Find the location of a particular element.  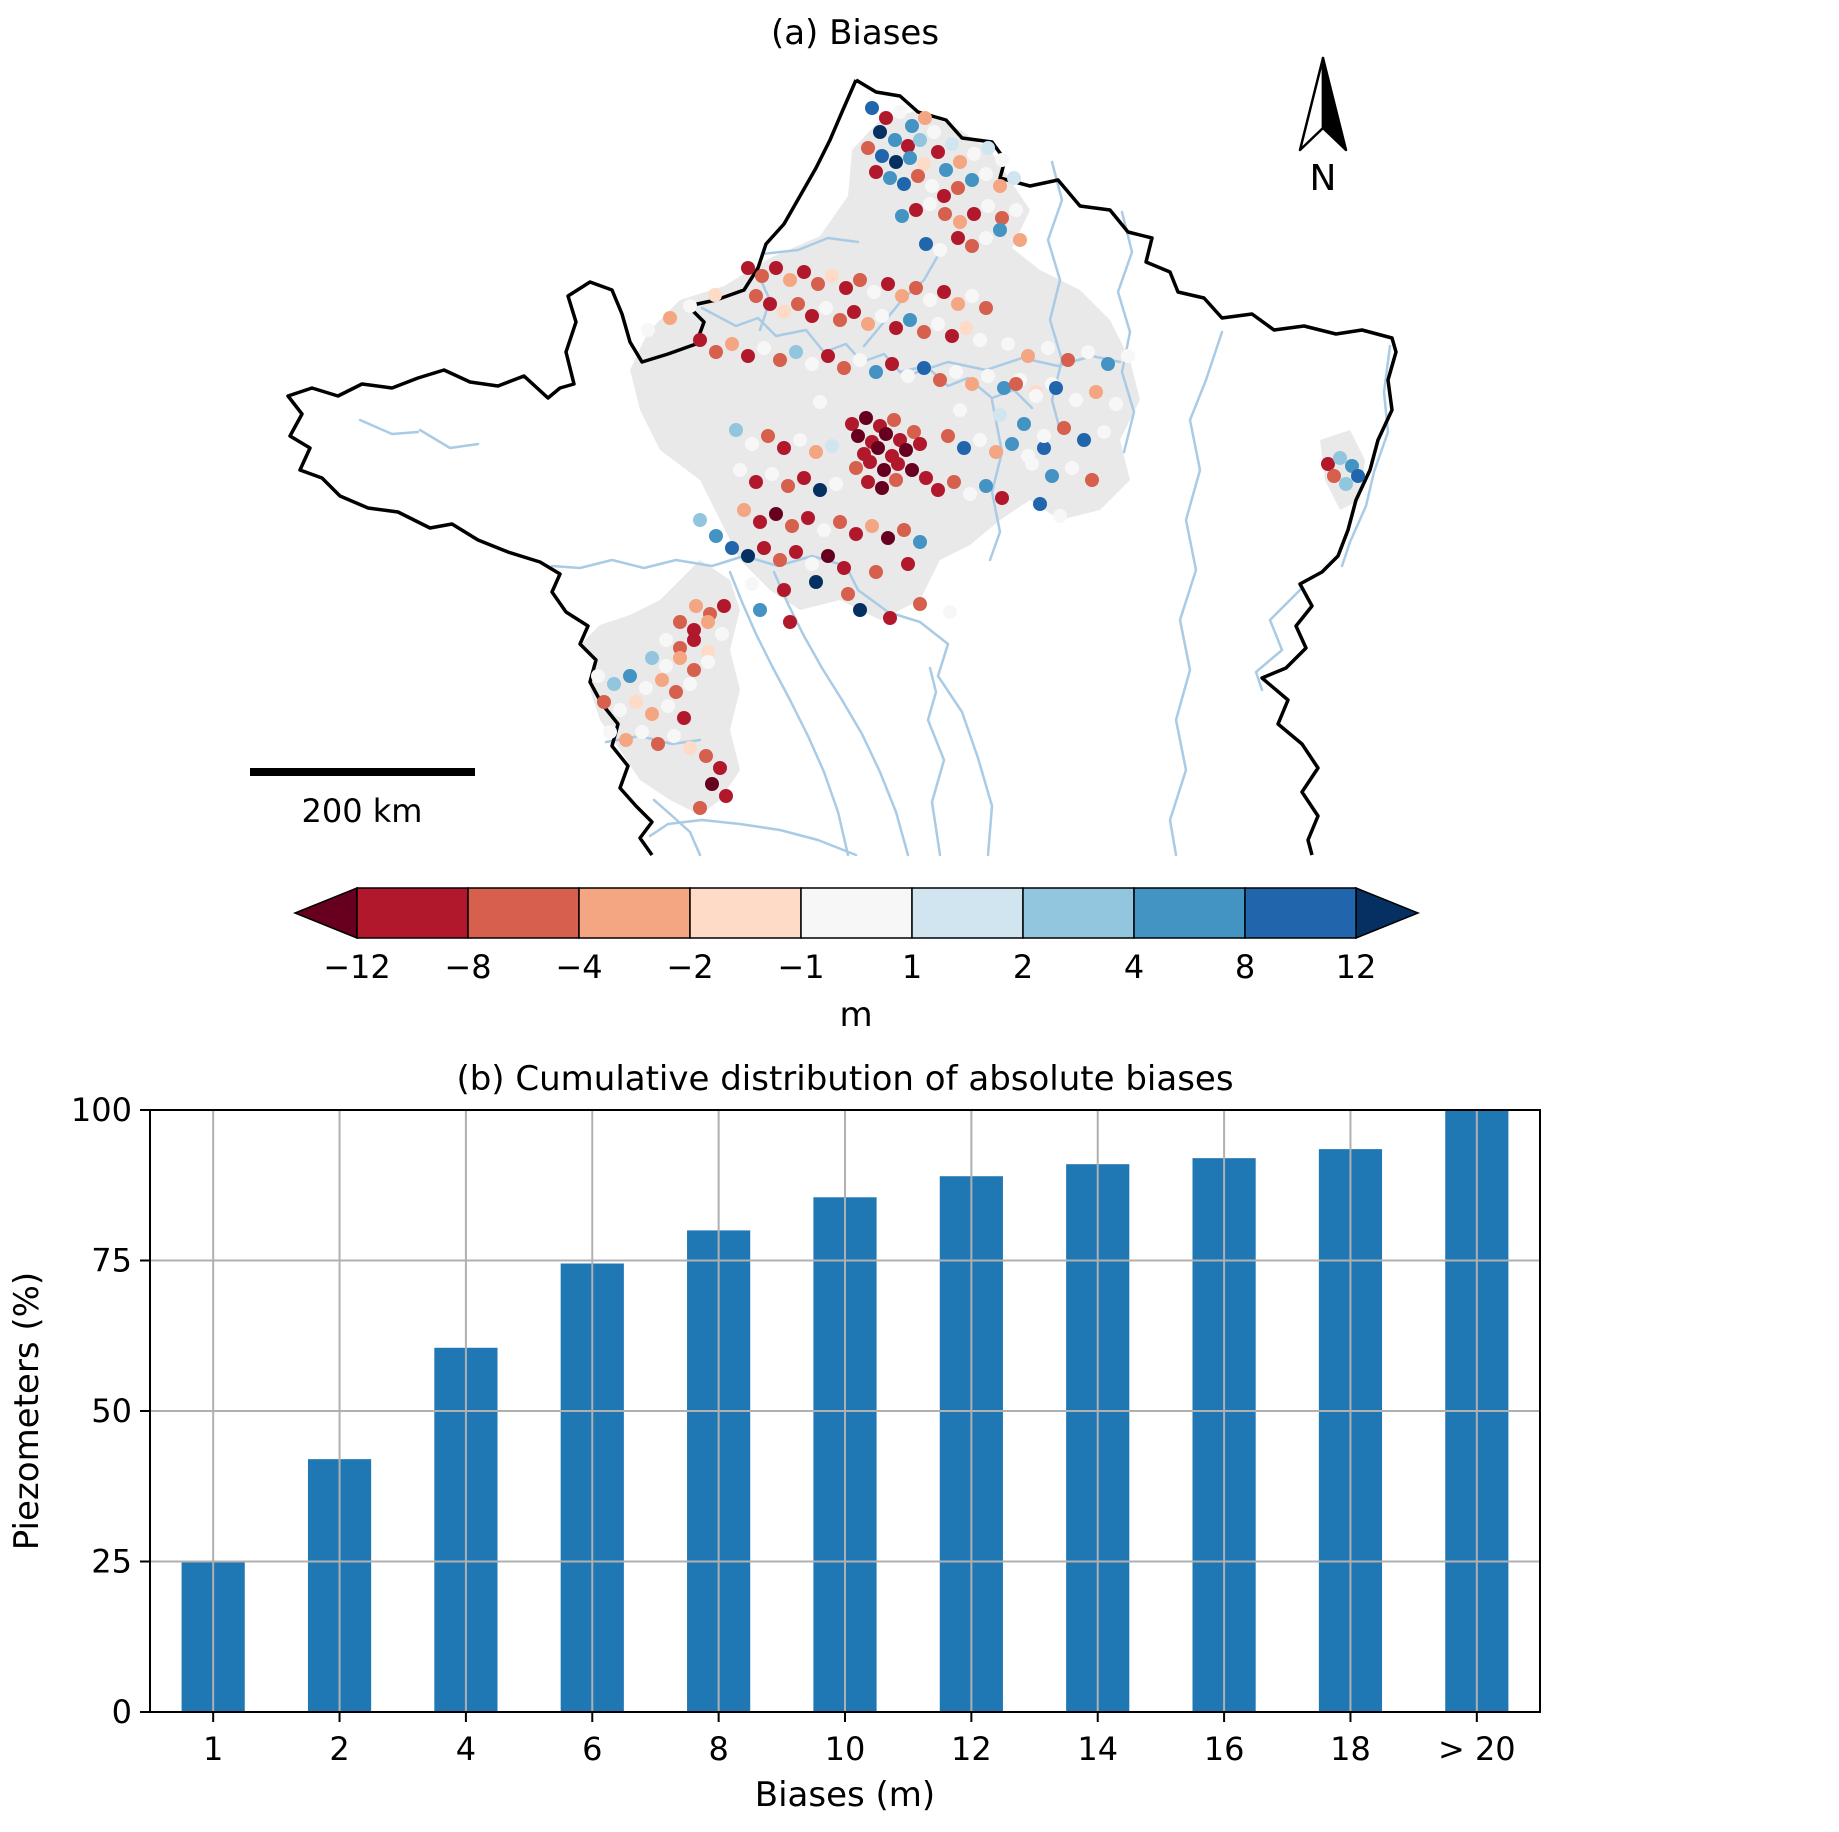

river-garonne is located at coordinates (677, 827).